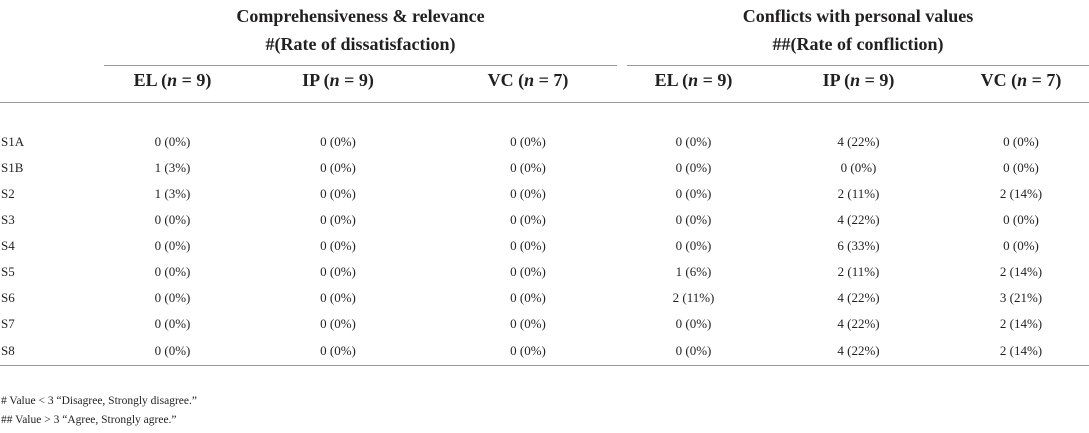 The height and width of the screenshot is (433, 1089). I want to click on table-row: S2 1 (3%) 0 (0%) 0 (0%) 0 (0%) 2 (11%) 2 (14%), so click(544, 194).